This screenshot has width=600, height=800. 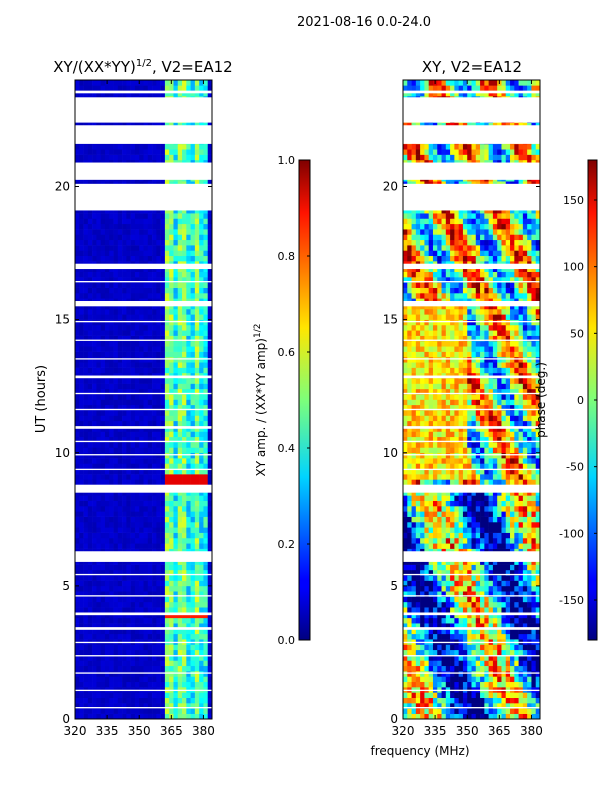 I want to click on data-gap, so click(x=143, y=303).